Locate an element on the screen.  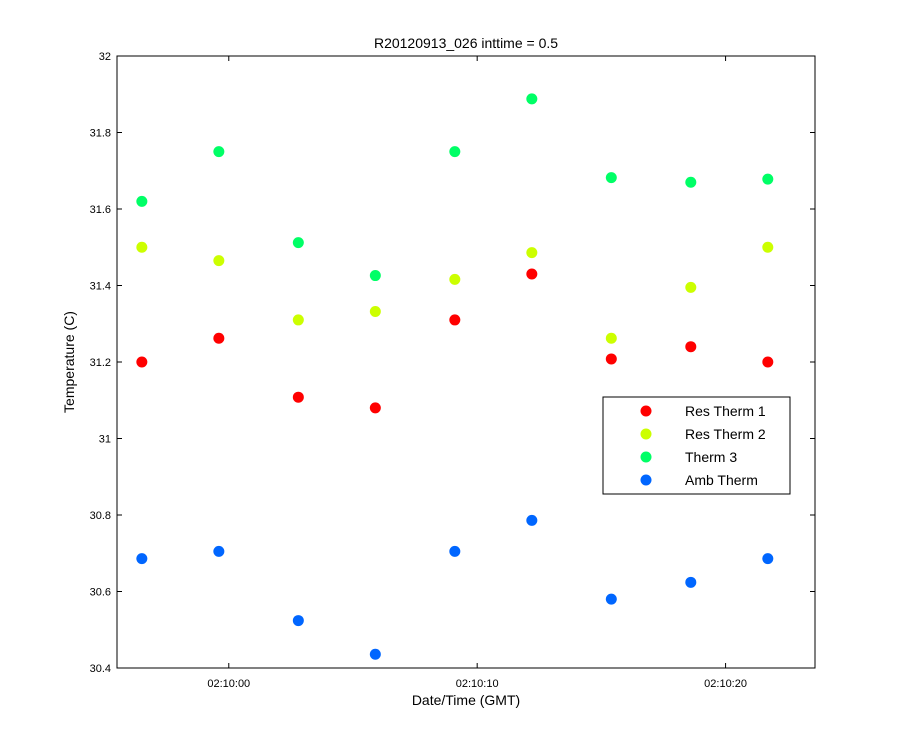
legend-label: Res Therm 2 is located at coordinates (725, 434).